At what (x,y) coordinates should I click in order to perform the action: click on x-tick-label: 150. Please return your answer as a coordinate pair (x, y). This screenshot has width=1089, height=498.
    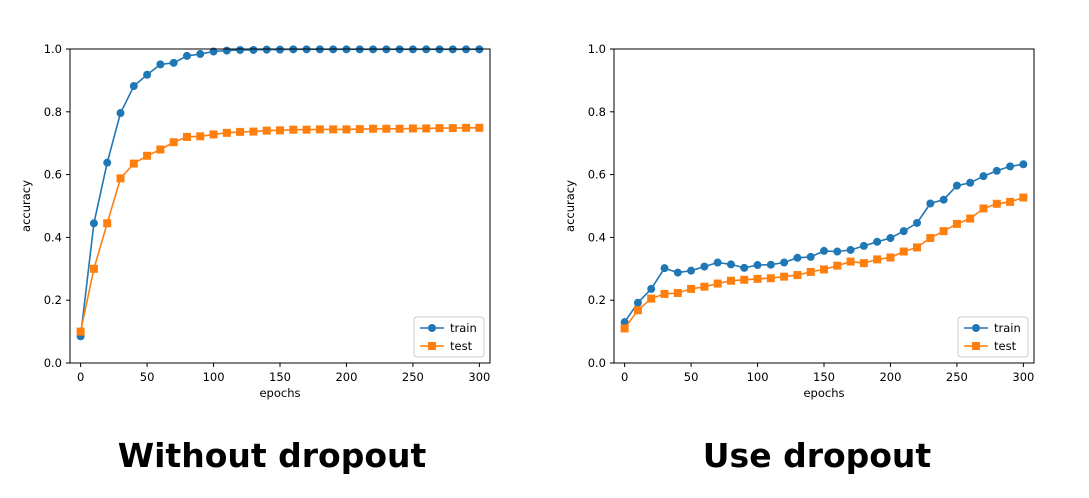
    Looking at the image, I should click on (280, 377).